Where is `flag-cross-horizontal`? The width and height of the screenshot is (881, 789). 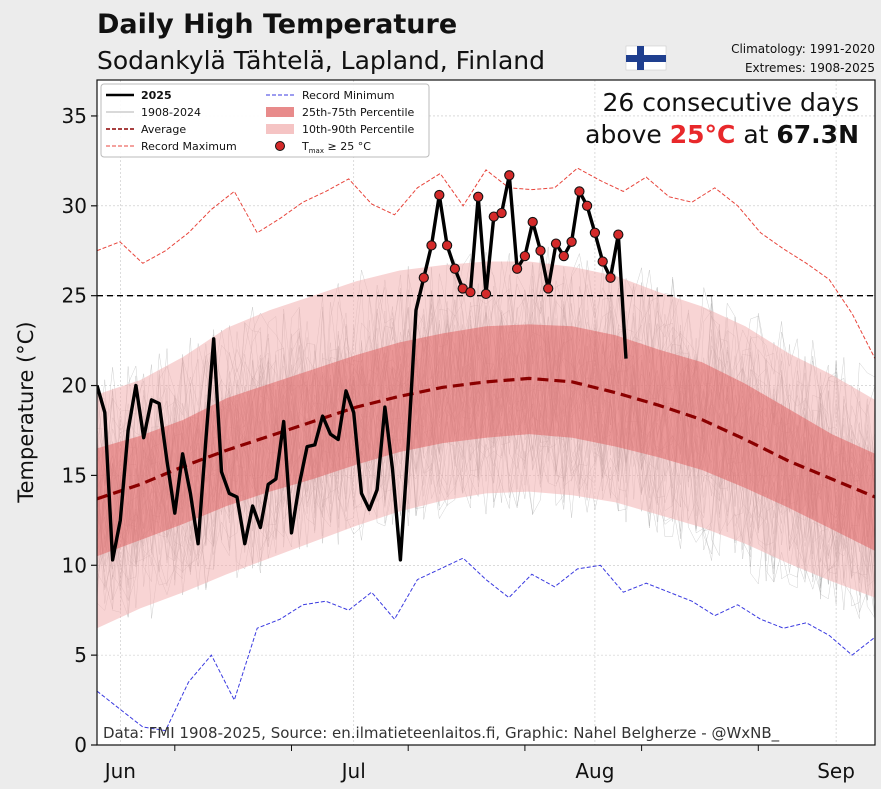 flag-cross-horizontal is located at coordinates (646, 58).